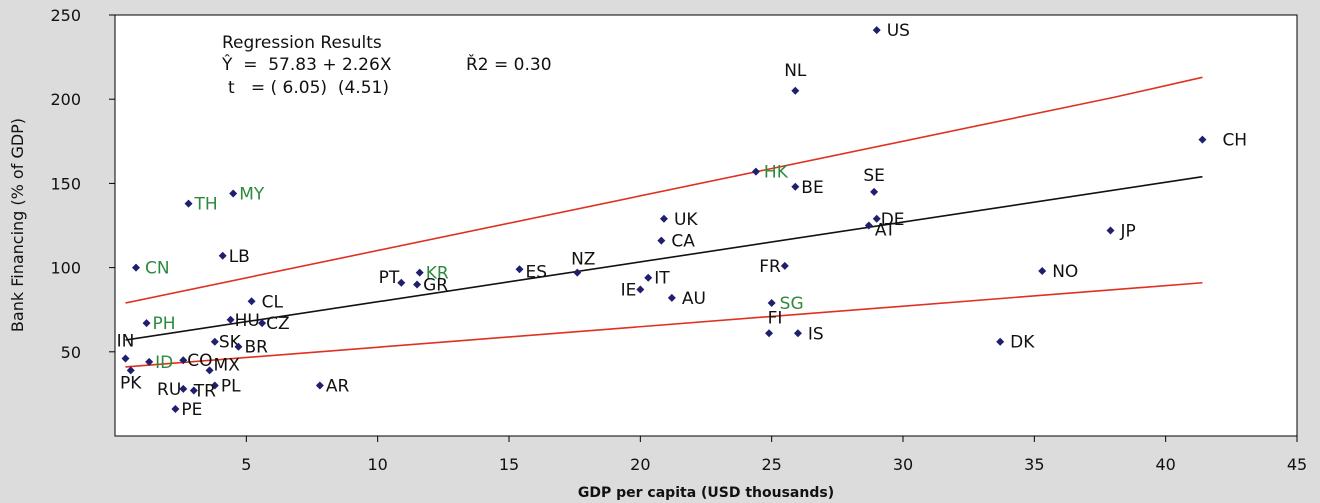 This screenshot has height=503, width=1320. Describe the element at coordinates (136, 267) in the screenshot. I see `data-point-cn` at that location.